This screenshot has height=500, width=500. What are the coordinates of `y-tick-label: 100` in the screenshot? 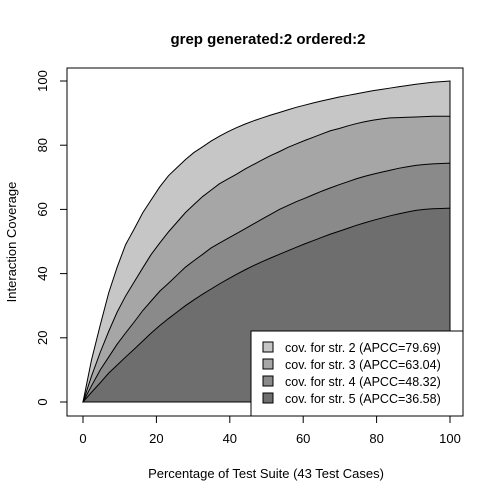 It's located at (42, 81).